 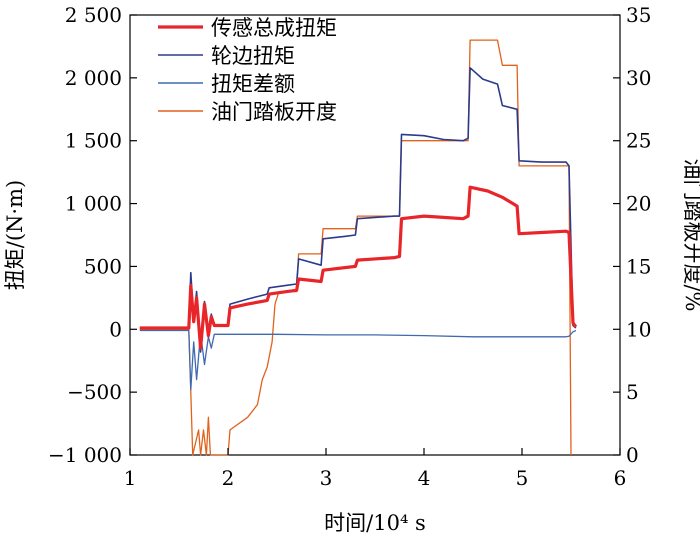 What do you see at coordinates (228, 478) in the screenshot?
I see `x-tick-label: 2` at bounding box center [228, 478].